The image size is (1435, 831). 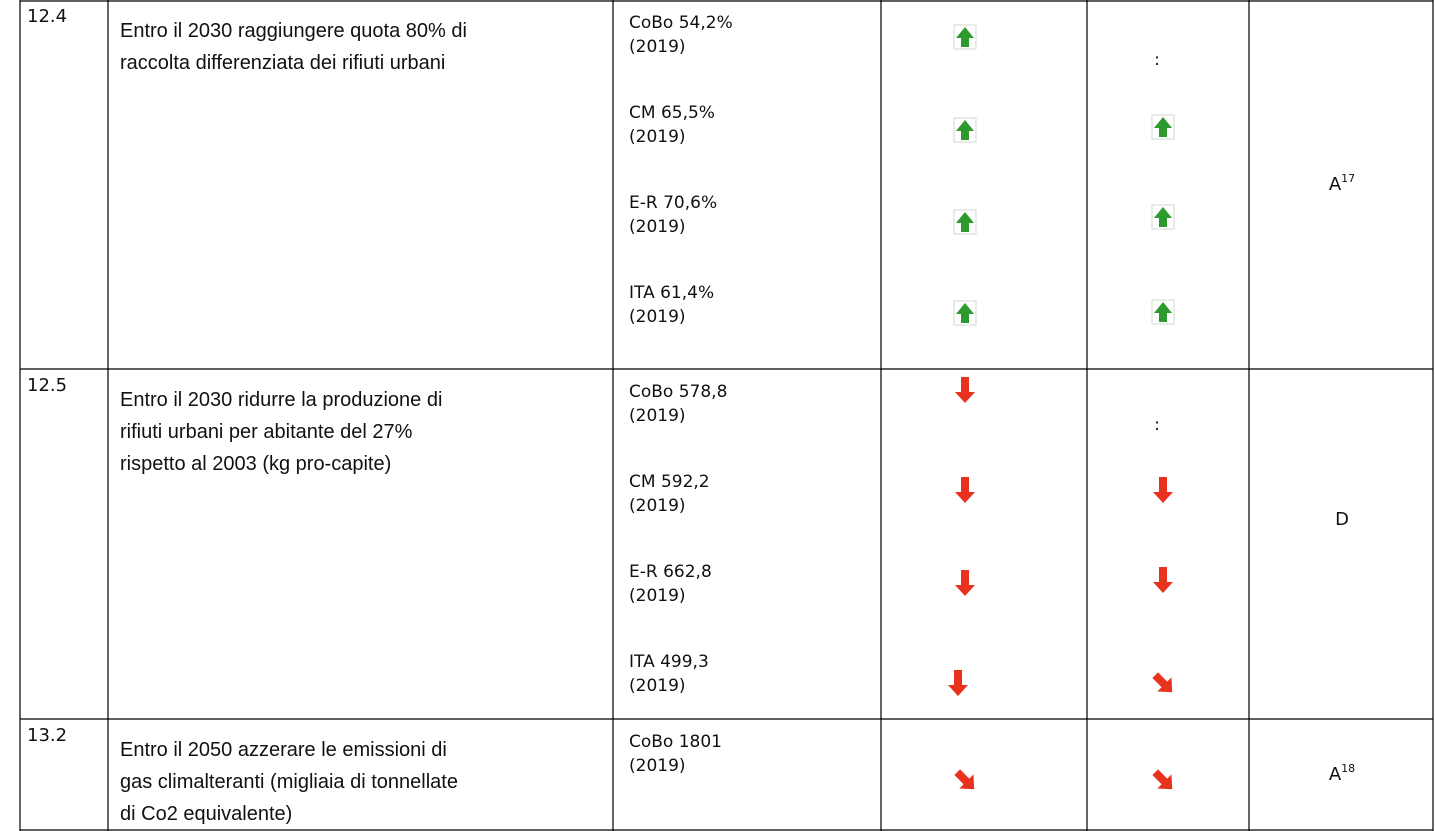 I want to click on indicator-line: ITA 61,4%, so click(x=672, y=293).